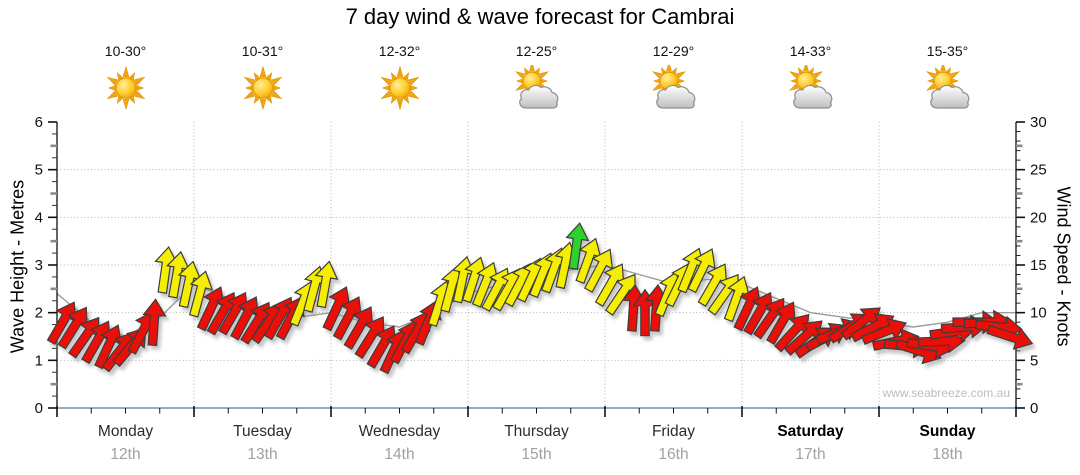 This screenshot has width=1080, height=475. What do you see at coordinates (948, 431) in the screenshot?
I see `day-name-label: Sunday` at bounding box center [948, 431].